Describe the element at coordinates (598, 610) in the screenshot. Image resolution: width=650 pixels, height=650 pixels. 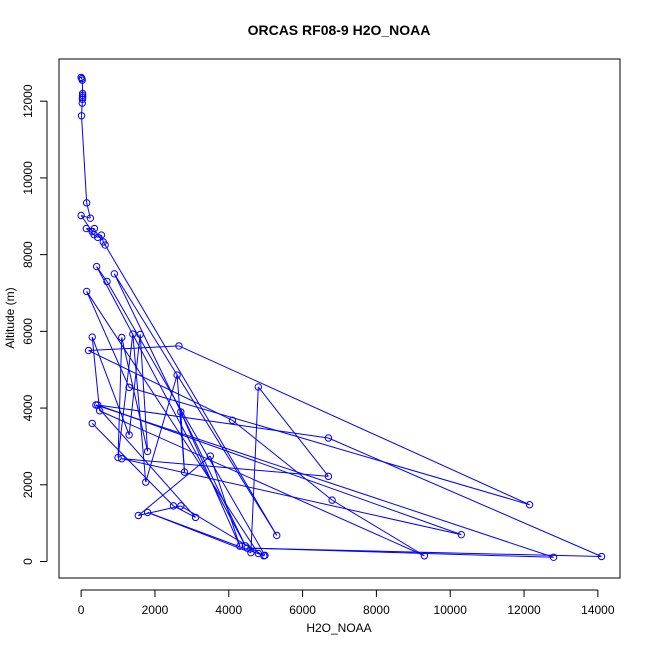
I see `x-tick-label: 14000` at that location.